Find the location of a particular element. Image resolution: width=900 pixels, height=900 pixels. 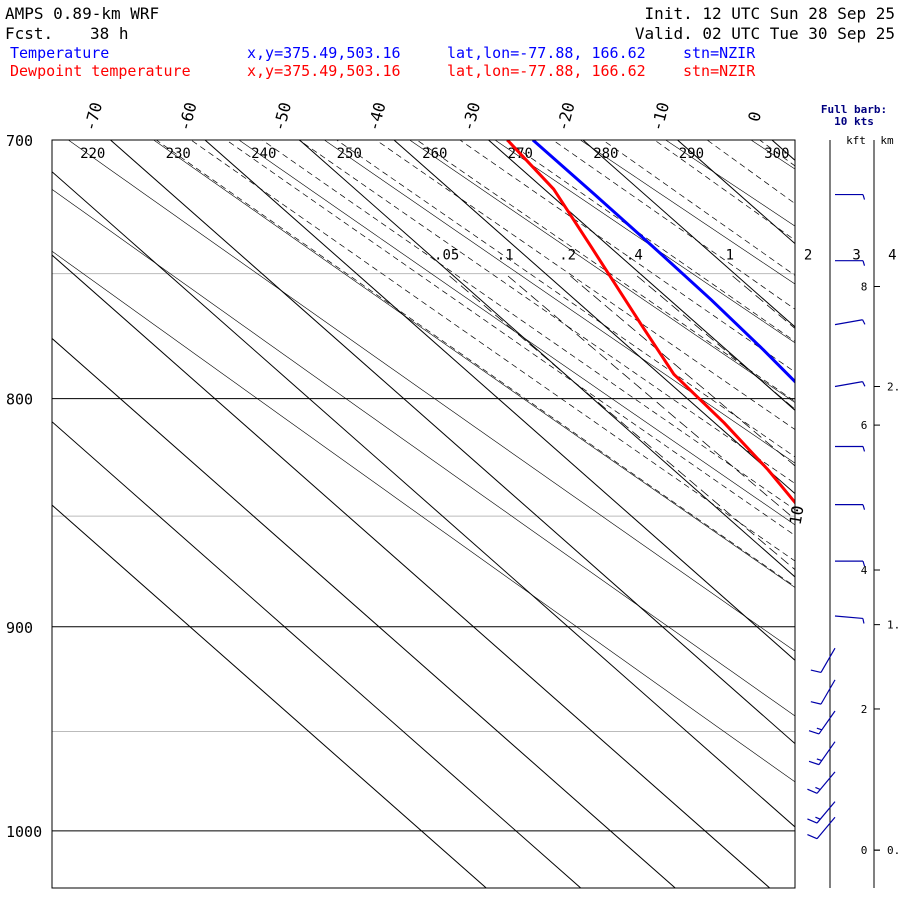

potential-temperature-label: 290 is located at coordinates (691, 154).